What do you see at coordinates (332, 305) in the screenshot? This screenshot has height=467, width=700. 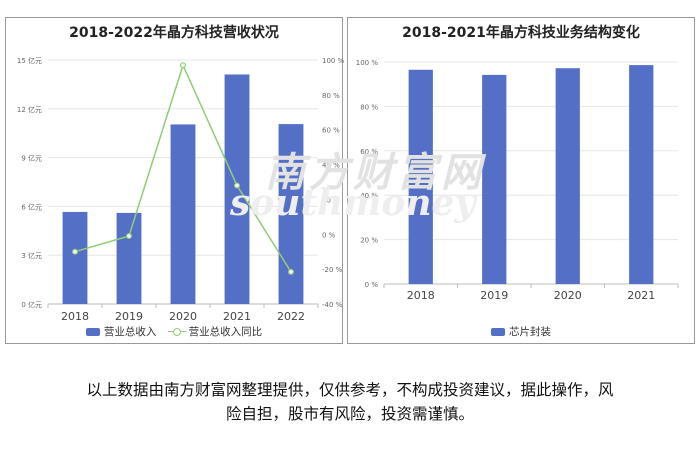 I see `y-right-tick-label: -40 %` at bounding box center [332, 305].